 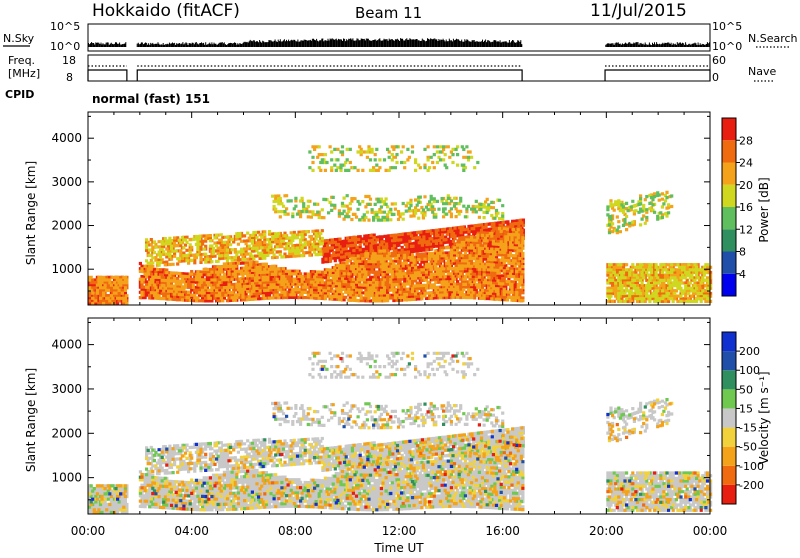 I want to click on nsky-bars, so click(x=399, y=42).